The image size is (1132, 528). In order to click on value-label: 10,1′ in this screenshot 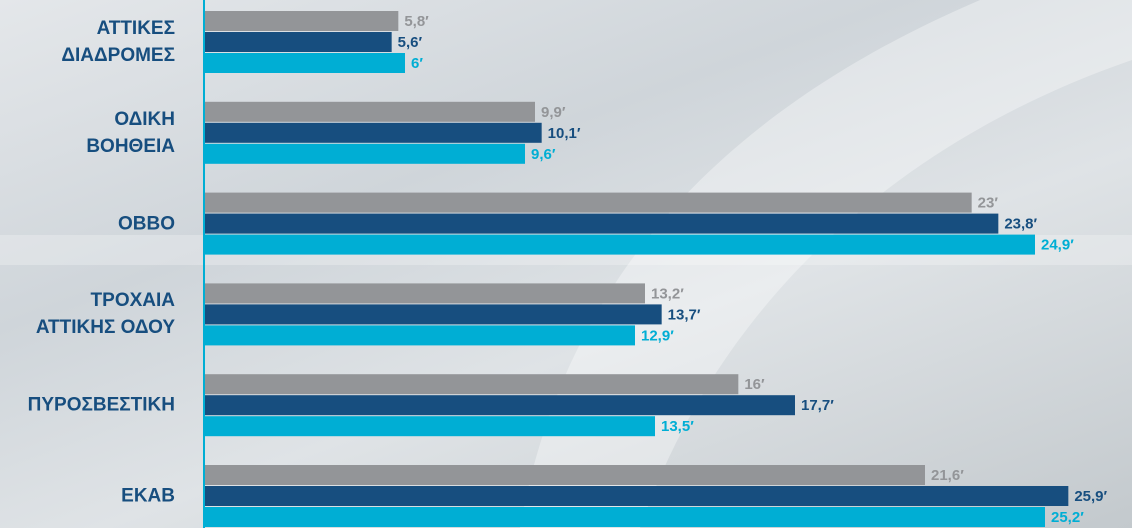, I will do `click(564, 133)`.